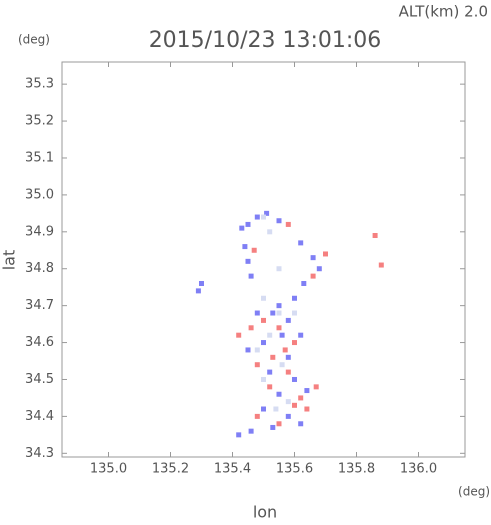 The height and width of the screenshot is (525, 491). What do you see at coordinates (39, 342) in the screenshot?
I see `y-tick-label: 34.6` at bounding box center [39, 342].